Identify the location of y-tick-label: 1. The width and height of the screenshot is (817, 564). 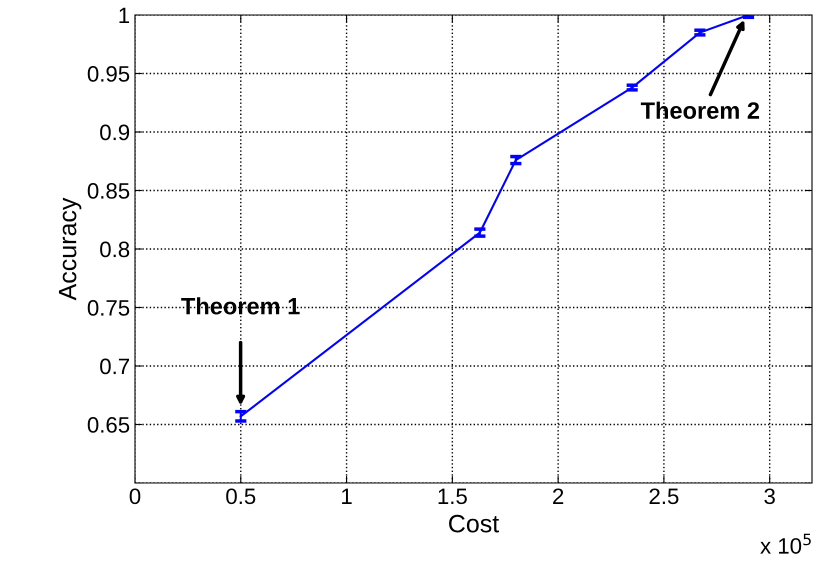
(124, 16).